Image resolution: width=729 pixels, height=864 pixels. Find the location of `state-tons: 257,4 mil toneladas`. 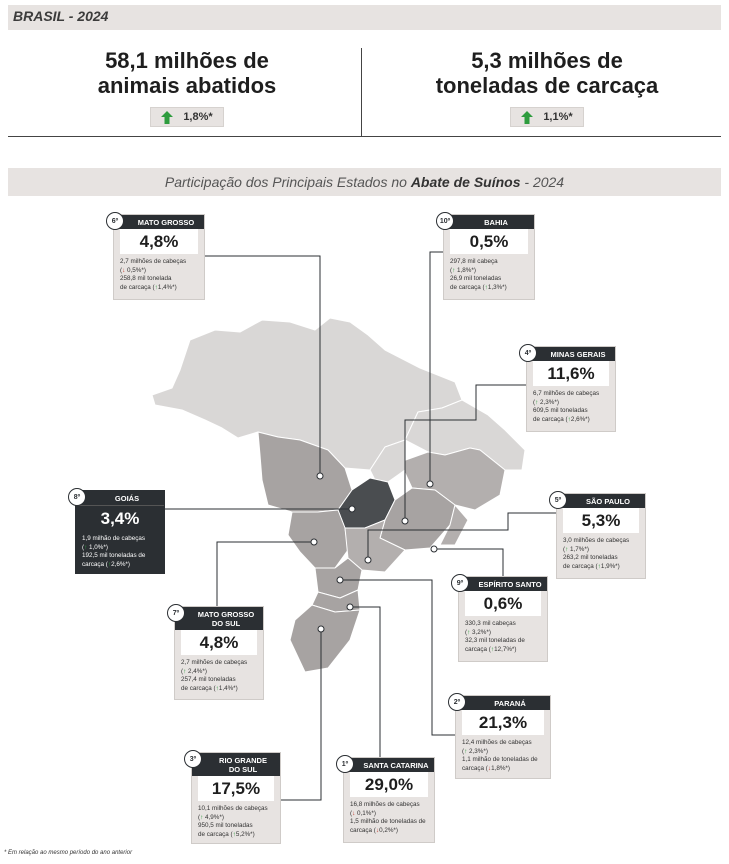

state-tons: 257,4 mil toneladas is located at coordinates (208, 679).